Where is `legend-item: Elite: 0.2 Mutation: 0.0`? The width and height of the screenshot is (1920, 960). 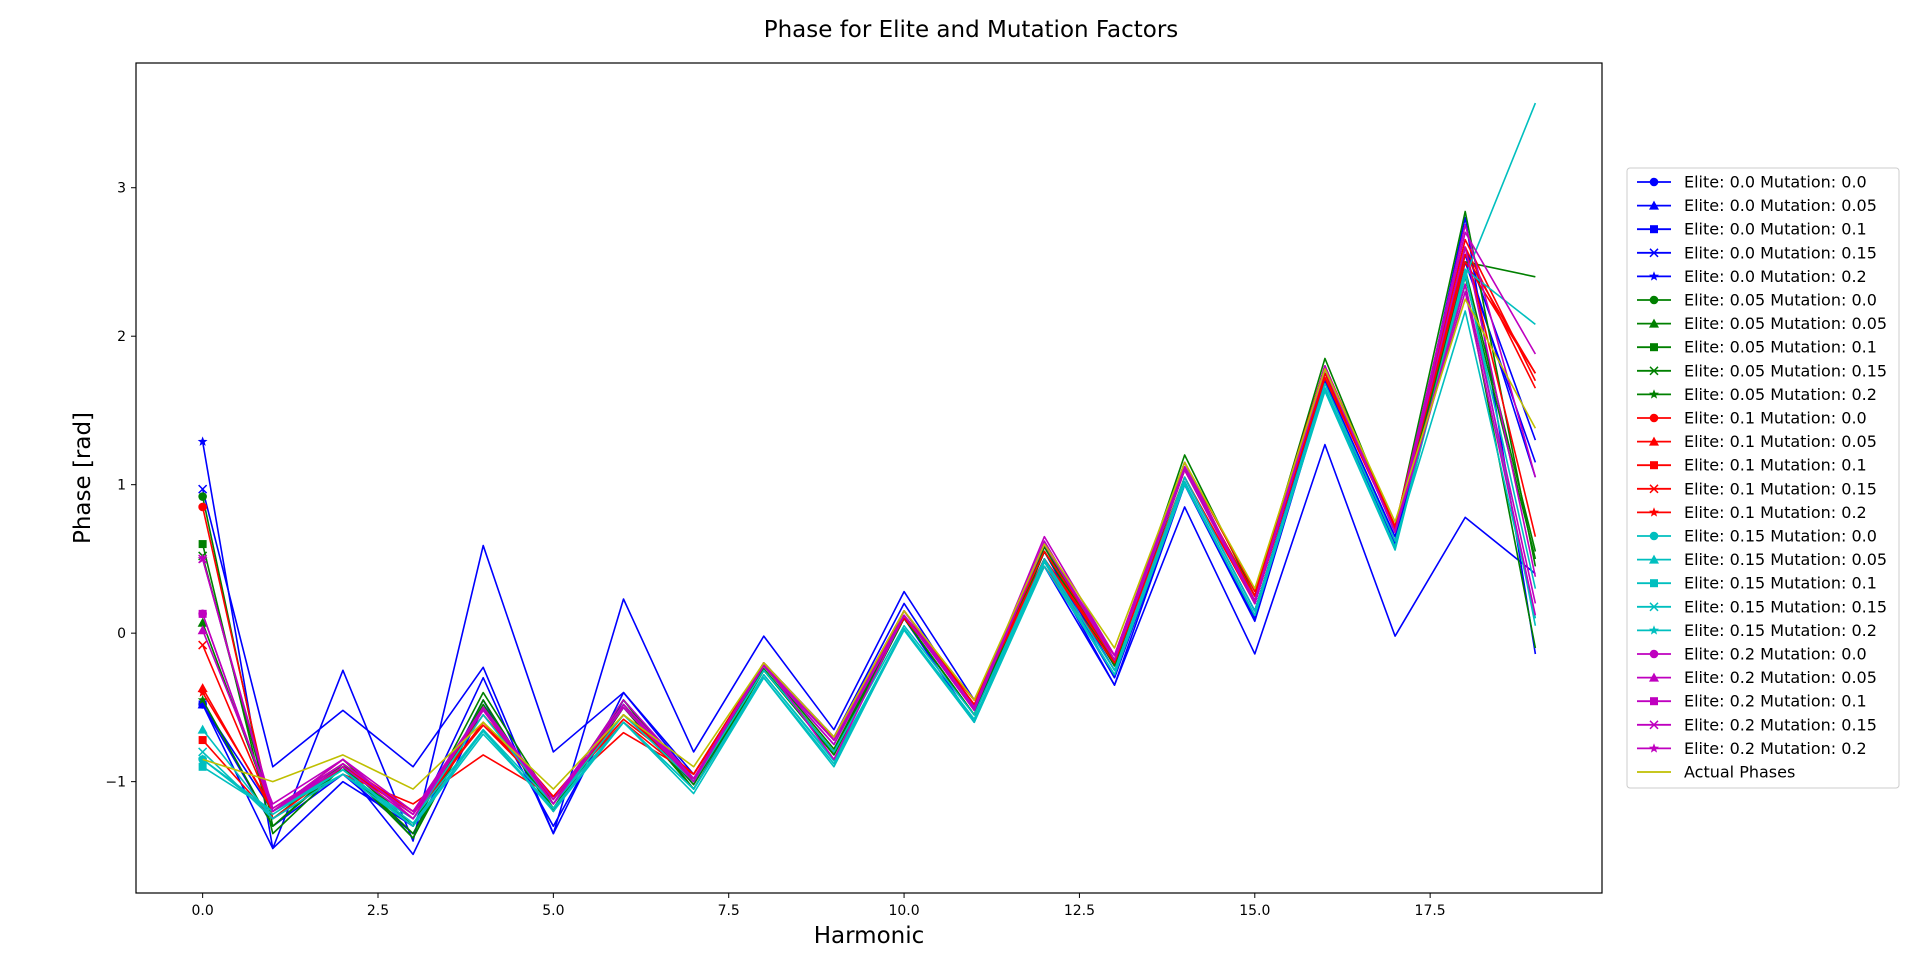 legend-item: Elite: 0.2 Mutation: 0.0 is located at coordinates (1752, 654).